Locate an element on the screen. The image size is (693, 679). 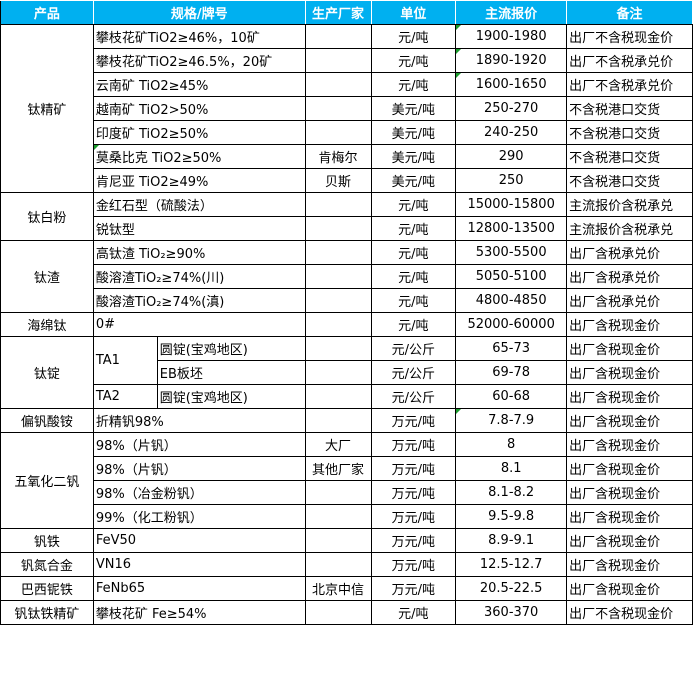
spec-cell: FeV50 is located at coordinates (199, 540).